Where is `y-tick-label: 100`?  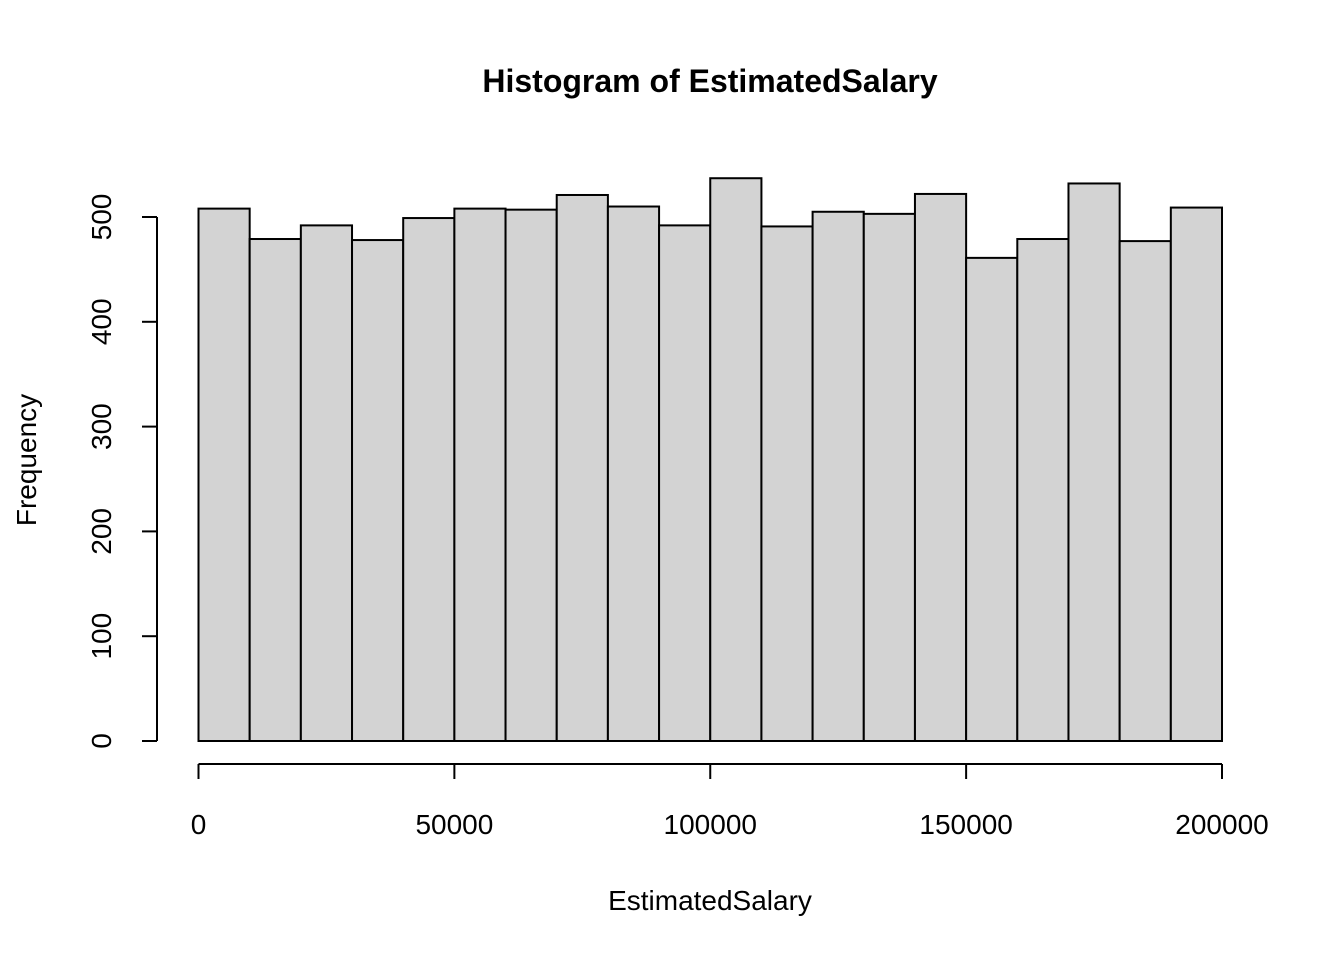 y-tick-label: 100 is located at coordinates (101, 636).